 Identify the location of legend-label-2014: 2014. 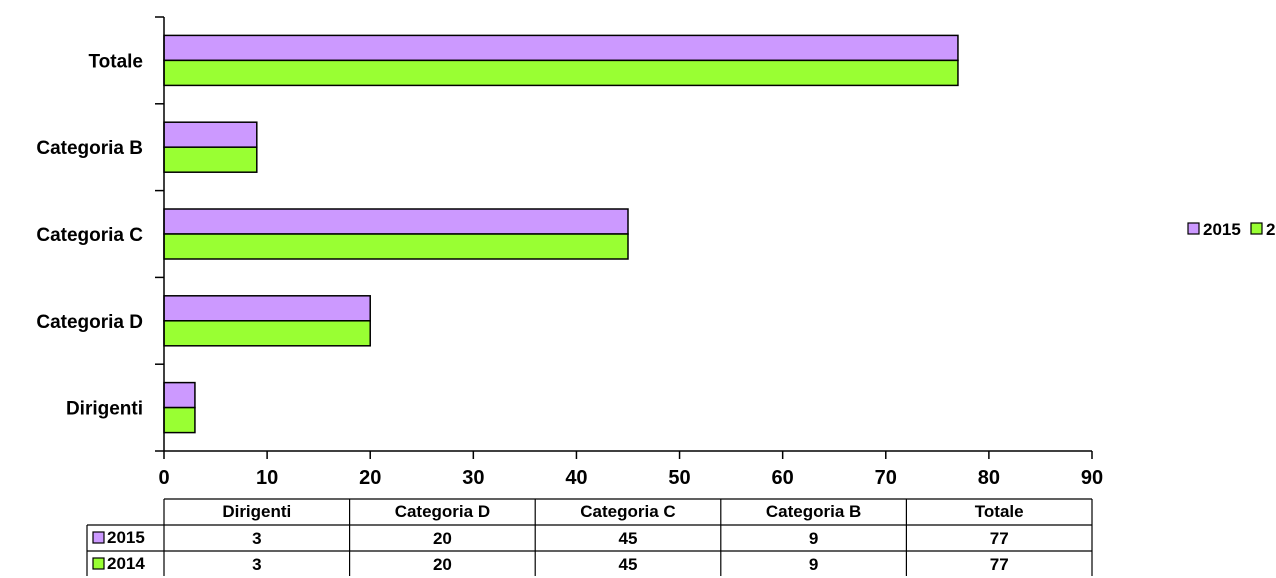
(1271, 229).